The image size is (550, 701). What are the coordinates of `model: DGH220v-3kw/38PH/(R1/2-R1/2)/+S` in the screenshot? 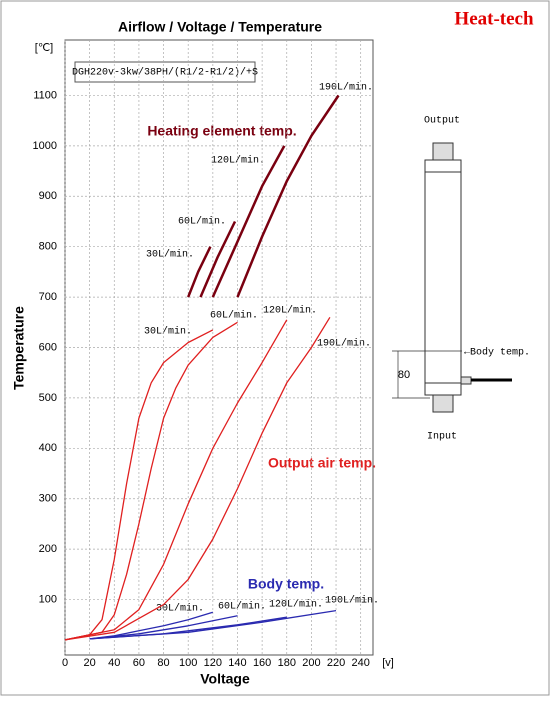 It's located at (165, 73).